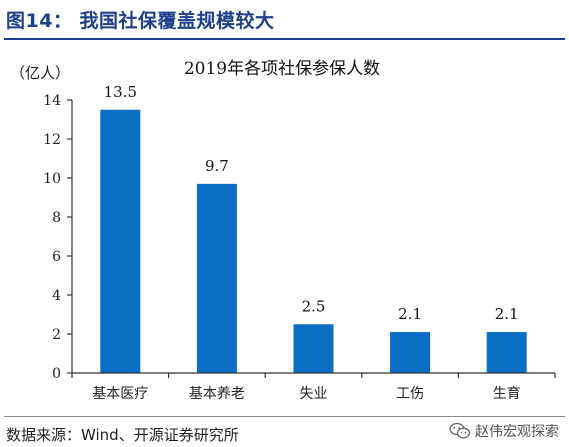 This screenshot has width=569, height=447. What do you see at coordinates (120, 92) in the screenshot?
I see `data-label: 13.5` at bounding box center [120, 92].